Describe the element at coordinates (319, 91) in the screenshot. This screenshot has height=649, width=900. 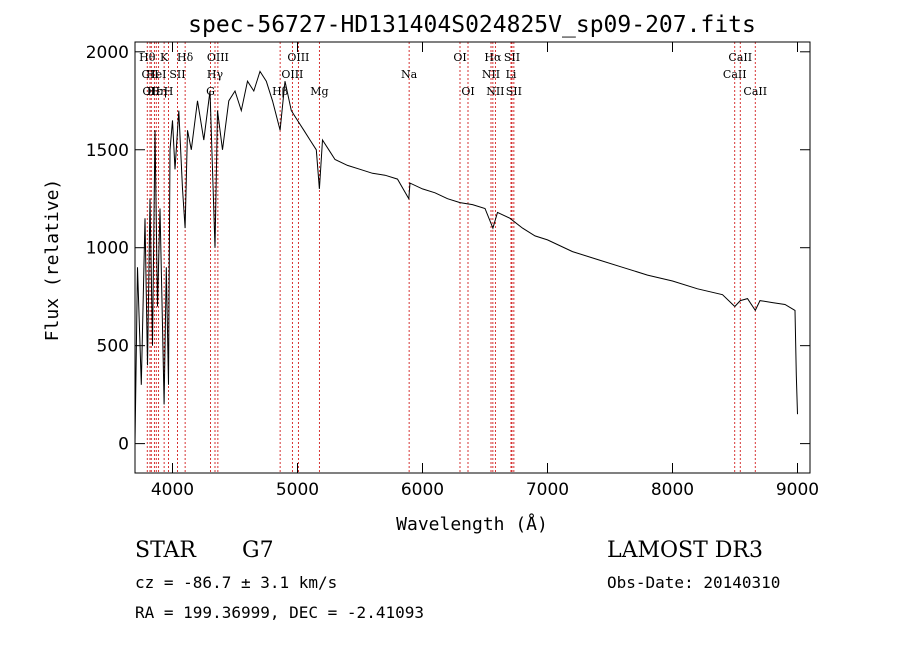
I see `line-marker-label: Mg` at that location.